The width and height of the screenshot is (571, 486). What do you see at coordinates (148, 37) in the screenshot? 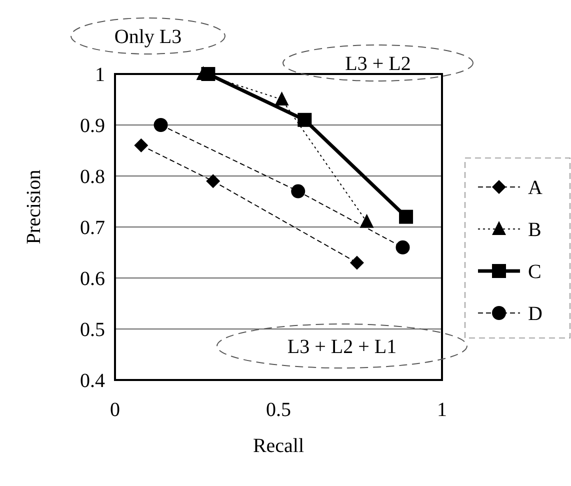
I see `text: Only L3` at bounding box center [148, 37].